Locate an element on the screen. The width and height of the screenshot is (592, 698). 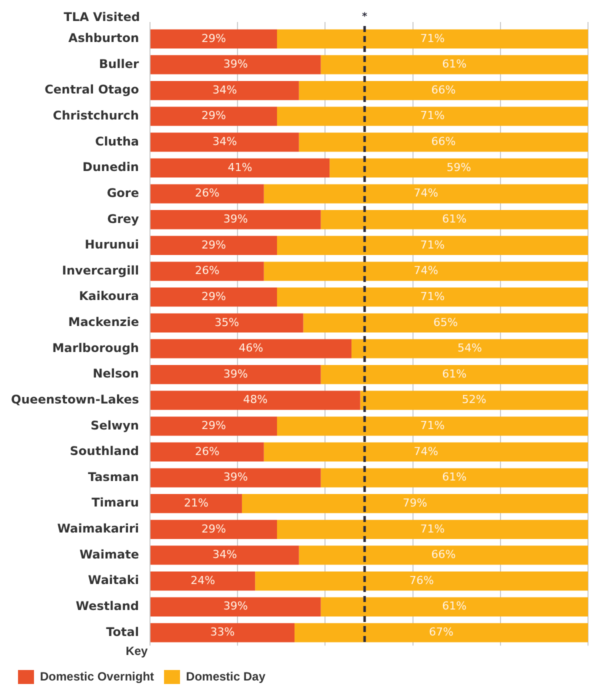
data-label: 35% is located at coordinates (227, 322).